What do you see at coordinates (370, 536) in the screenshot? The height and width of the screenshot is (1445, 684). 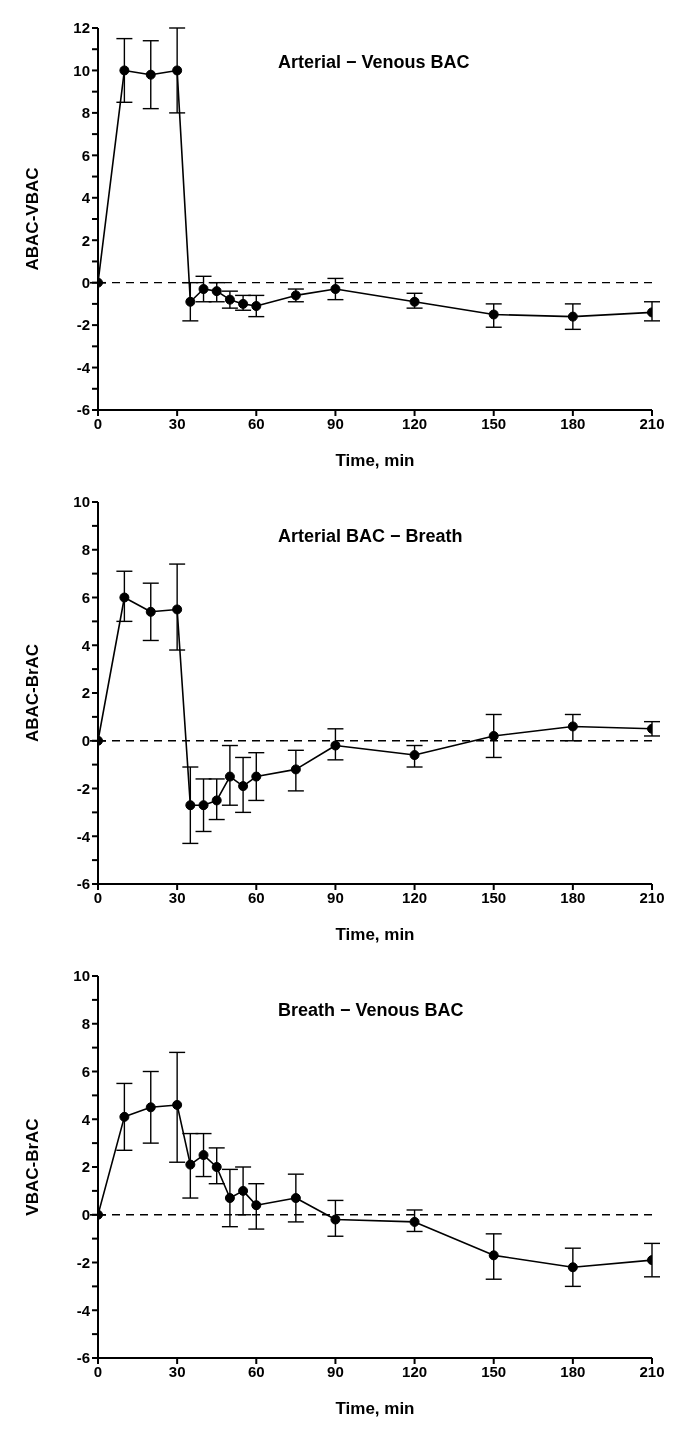 I see `text: Arterial BAC − Breath` at bounding box center [370, 536].